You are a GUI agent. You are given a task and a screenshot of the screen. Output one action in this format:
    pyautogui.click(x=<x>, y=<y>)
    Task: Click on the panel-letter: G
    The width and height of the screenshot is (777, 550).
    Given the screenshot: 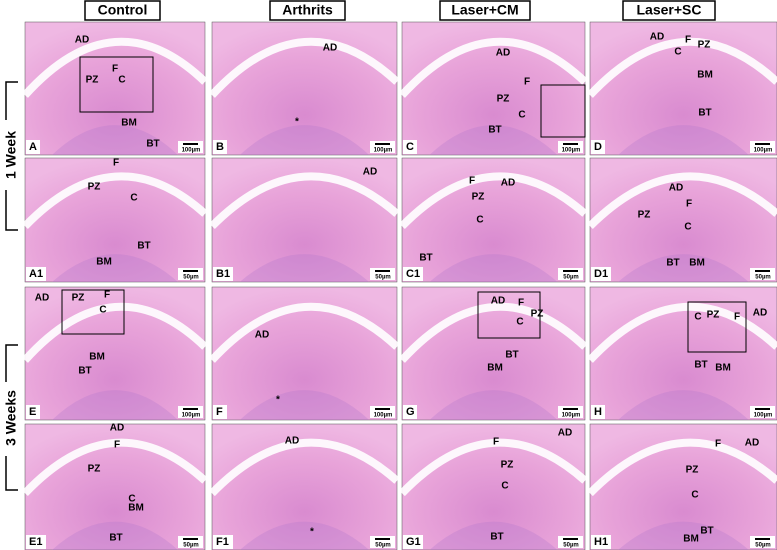 What is the action you would take?
    pyautogui.click(x=410, y=412)
    